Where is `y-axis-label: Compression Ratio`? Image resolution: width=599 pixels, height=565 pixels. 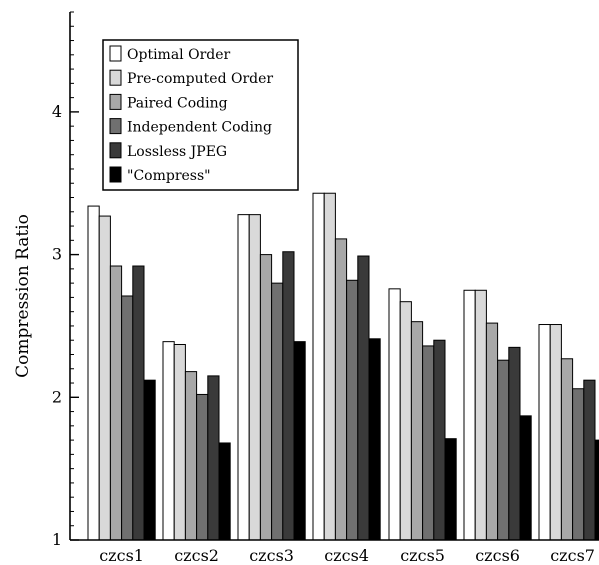
y-axis-label: Compression Ratio is located at coordinates (23, 296).